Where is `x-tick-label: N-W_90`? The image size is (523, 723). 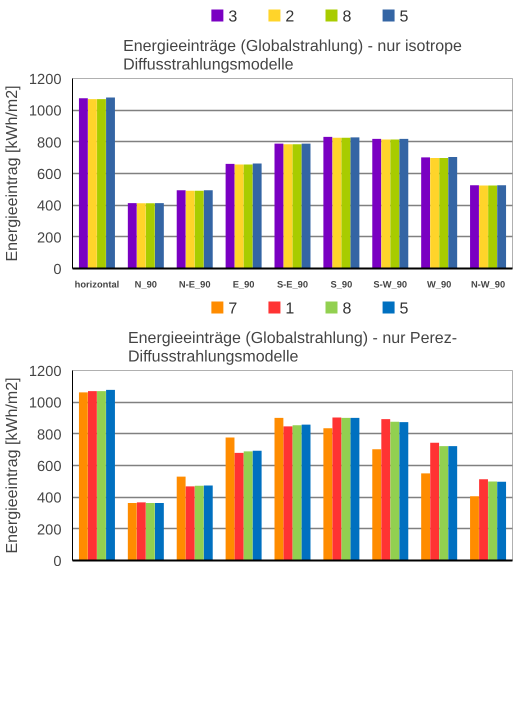 x-tick-label: N-W_90 is located at coordinates (488, 285).